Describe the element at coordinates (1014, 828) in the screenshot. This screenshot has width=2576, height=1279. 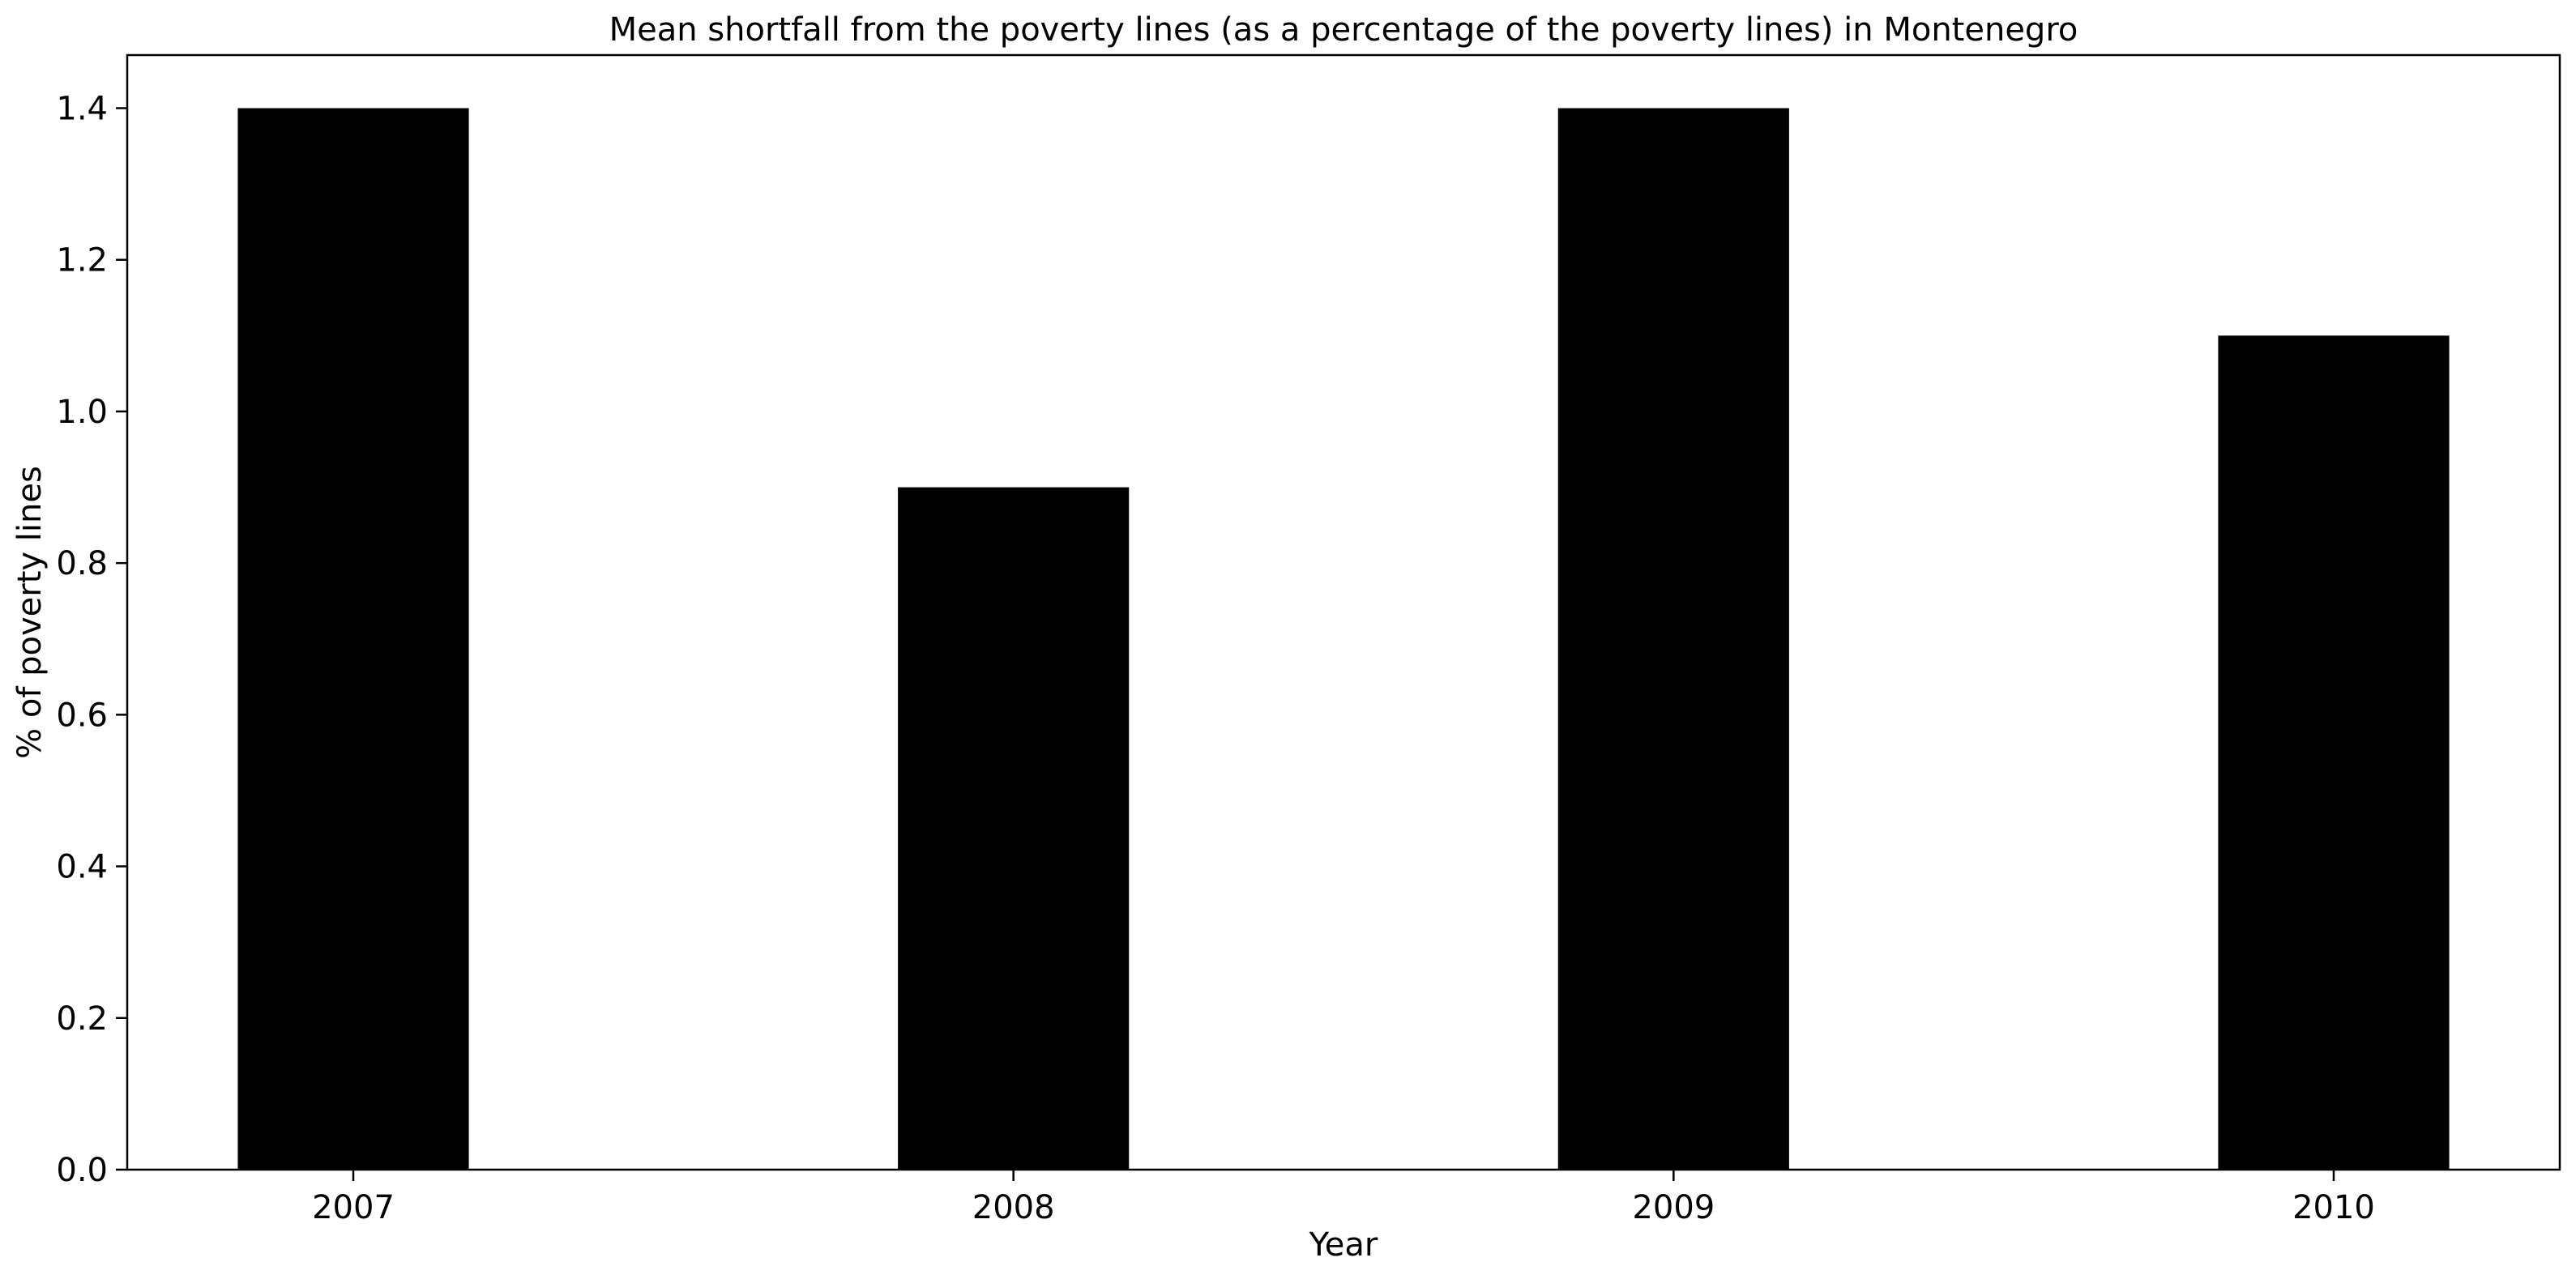
I see `bar-2008` at that location.